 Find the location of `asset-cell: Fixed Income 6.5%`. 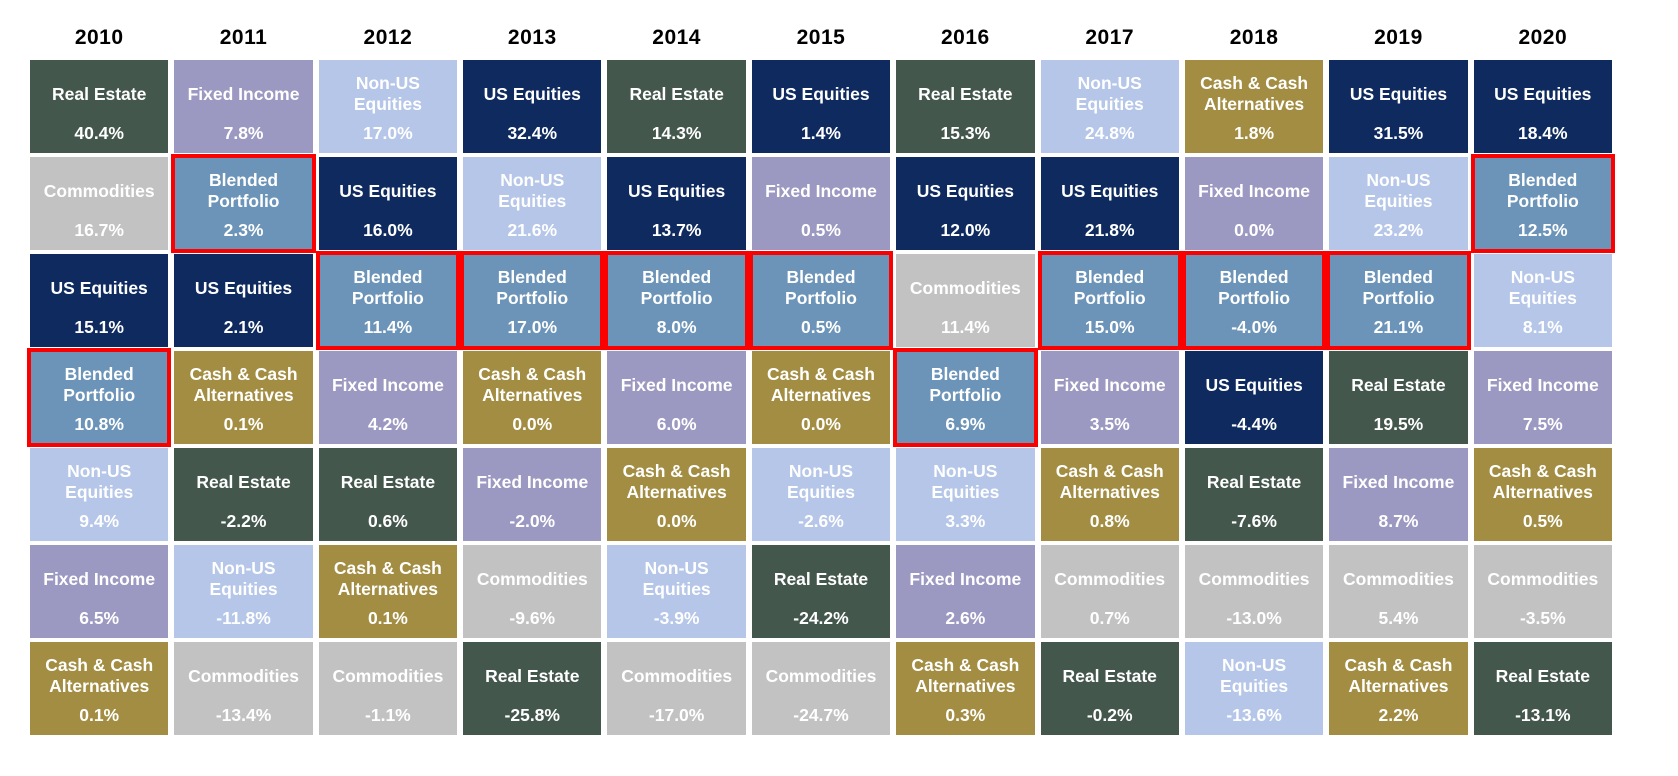

asset-cell: Fixed Income 6.5% is located at coordinates (99, 591).